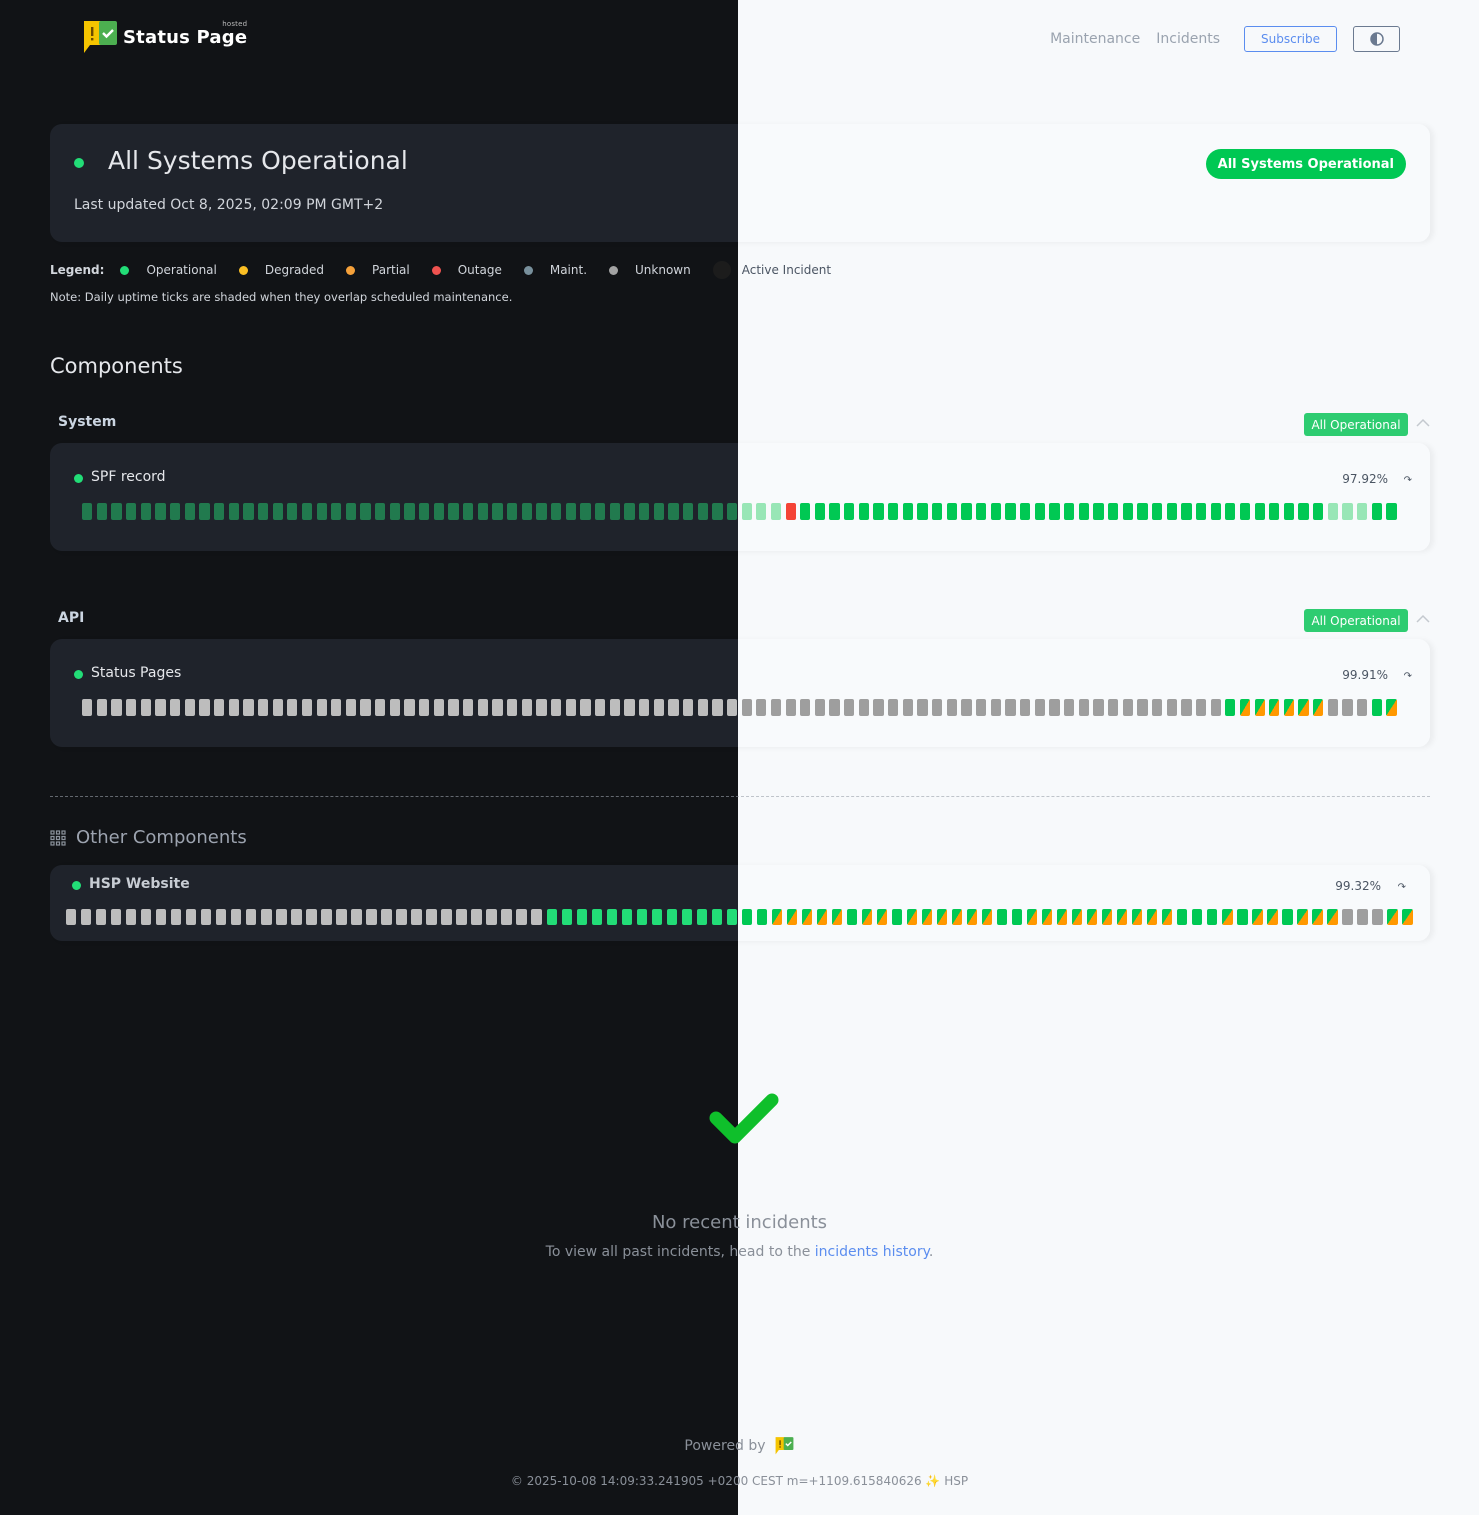 The height and width of the screenshot is (1515, 1479). I want to click on chevron-up-icon, so click(1423, 619).